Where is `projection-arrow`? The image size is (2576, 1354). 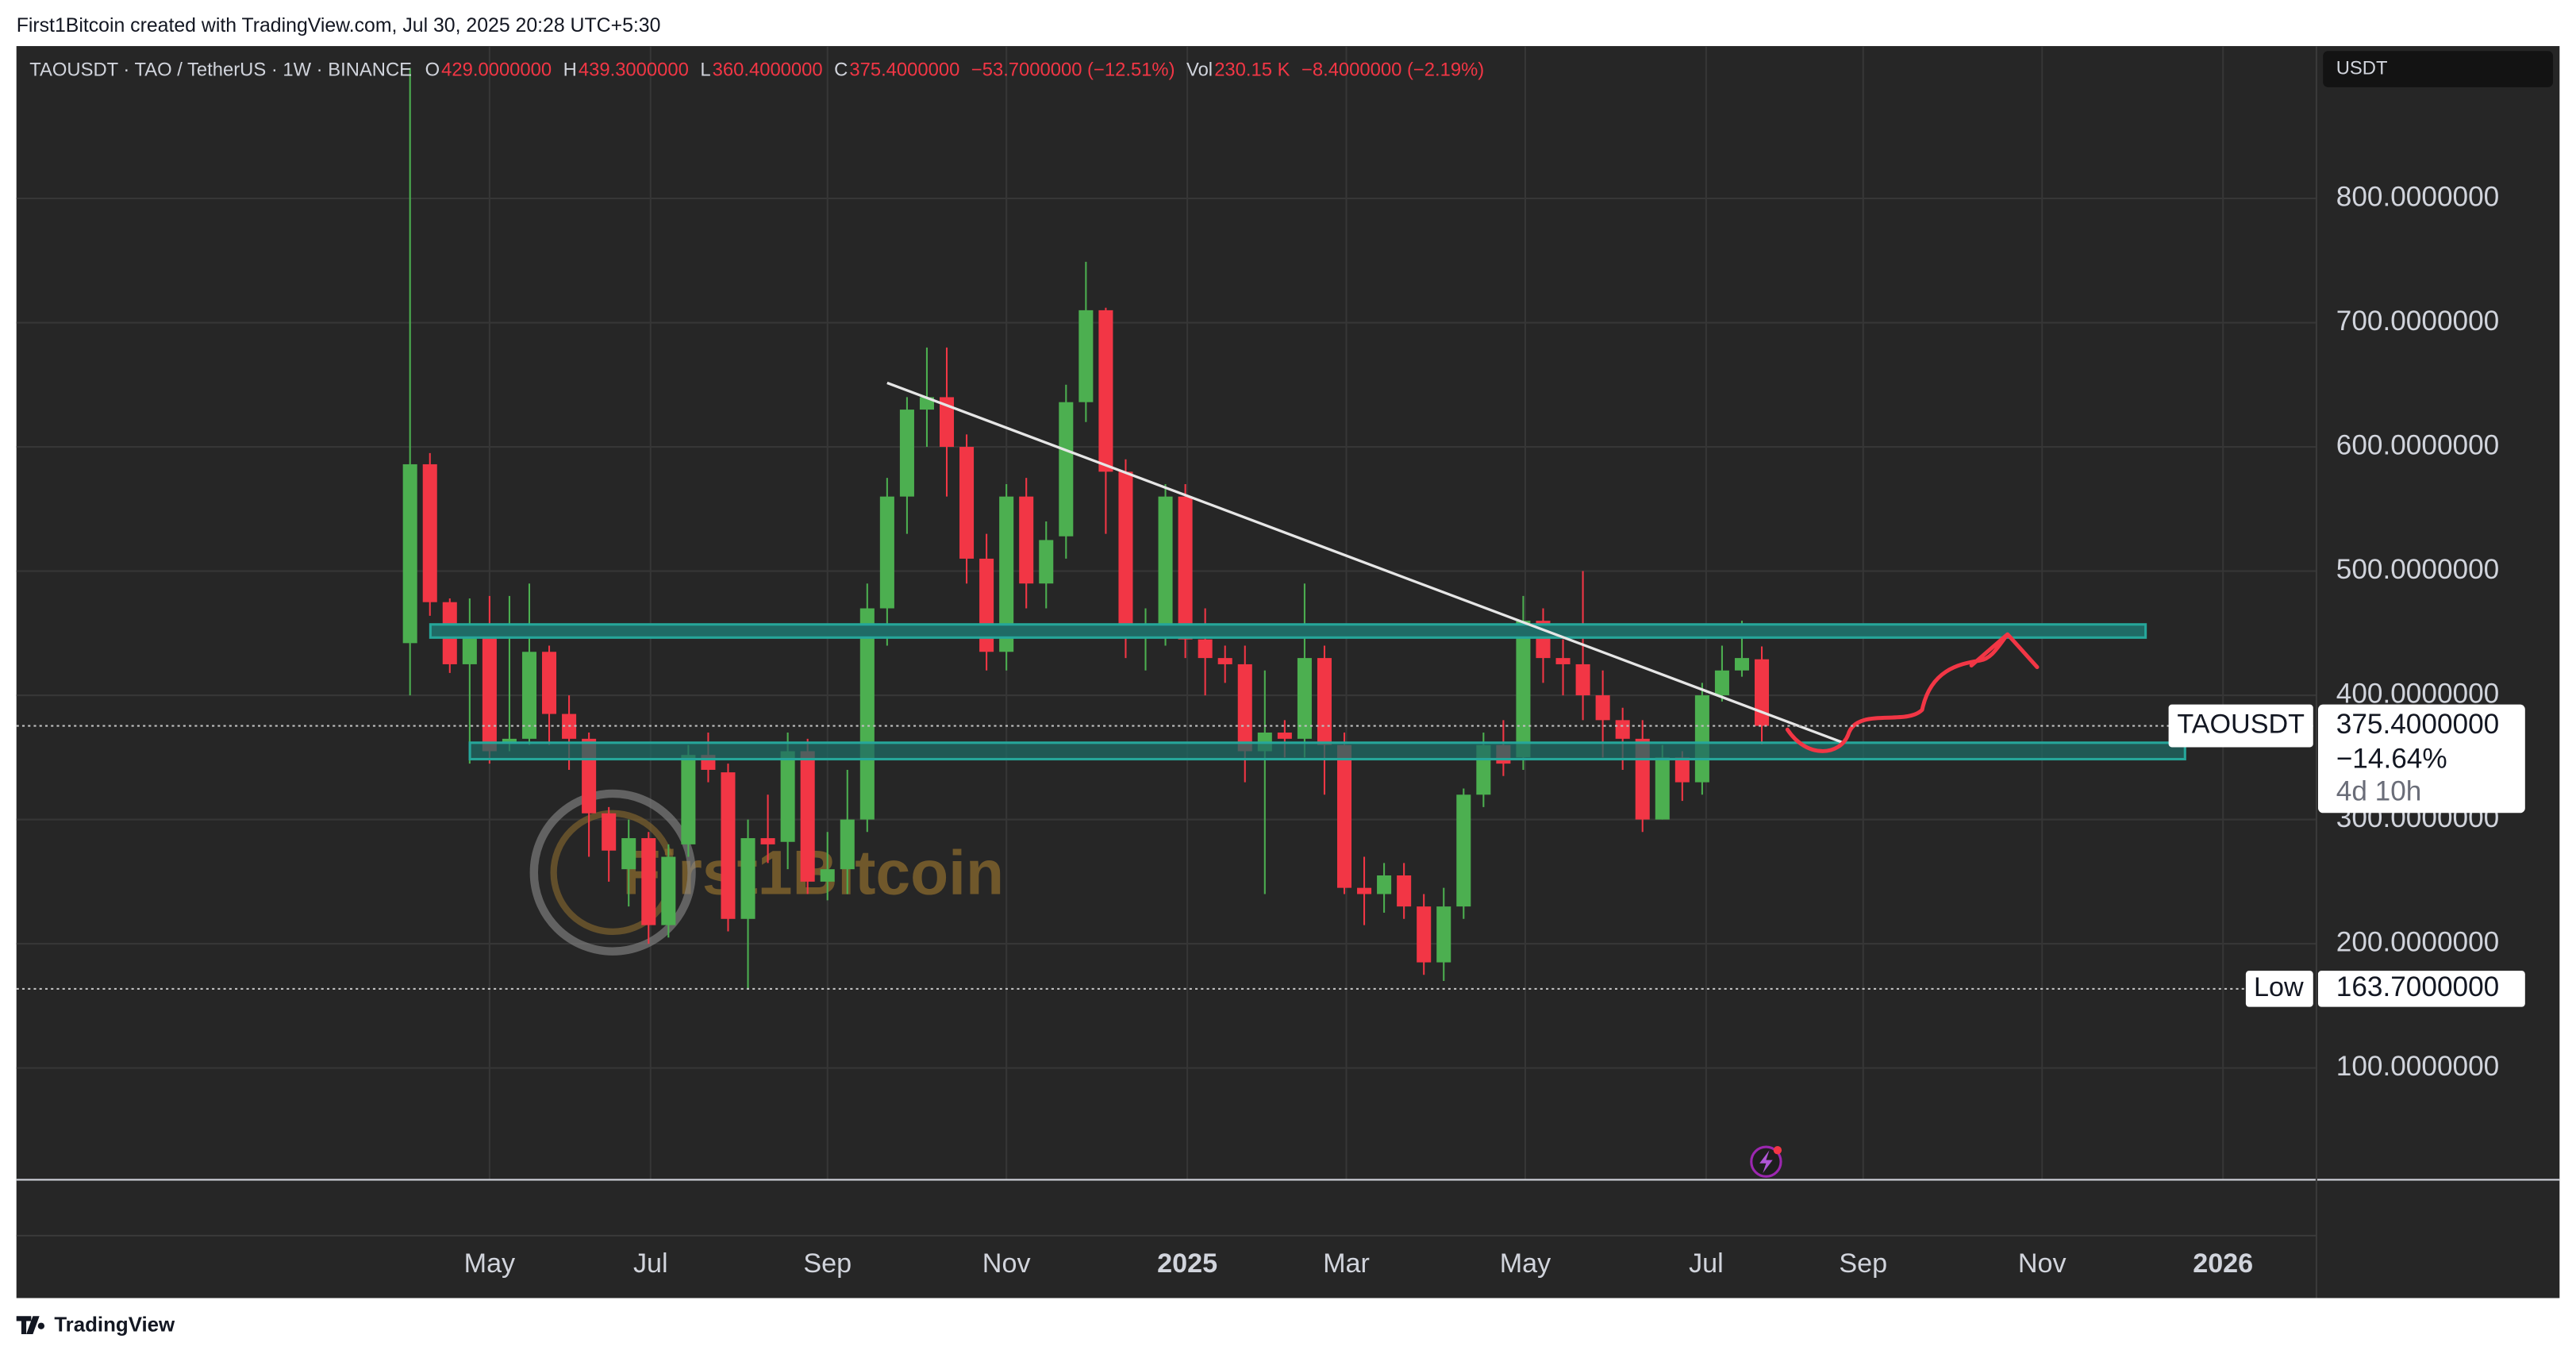
projection-arrow is located at coordinates (1912, 692).